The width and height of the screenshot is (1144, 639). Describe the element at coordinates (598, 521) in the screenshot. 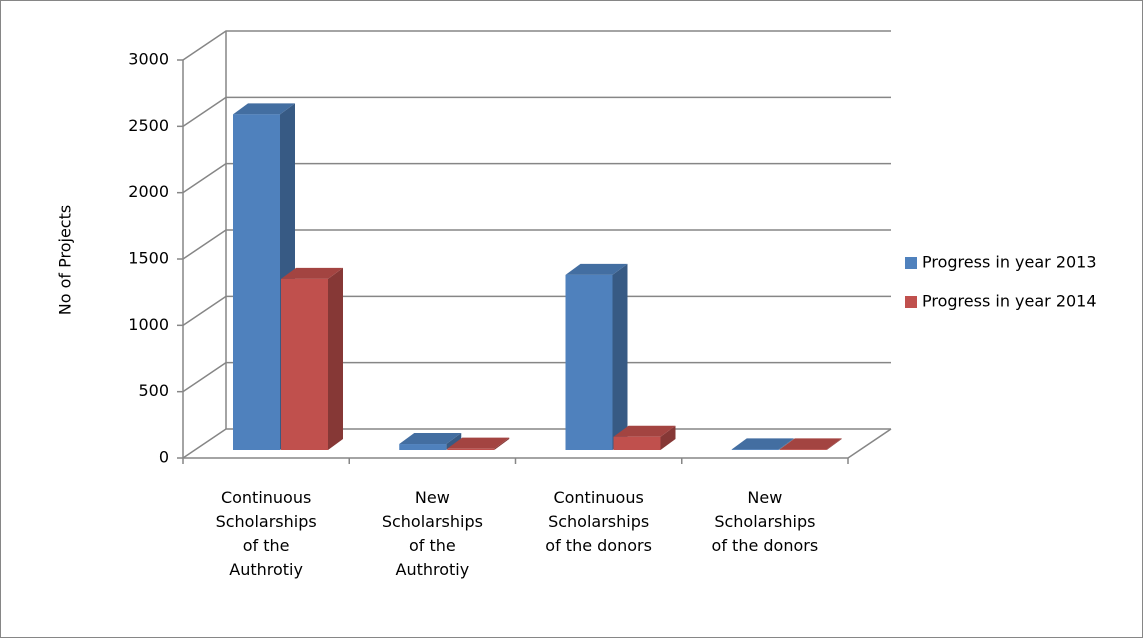

I see `x-tick-label: Continuous Scholarships of the donors` at that location.